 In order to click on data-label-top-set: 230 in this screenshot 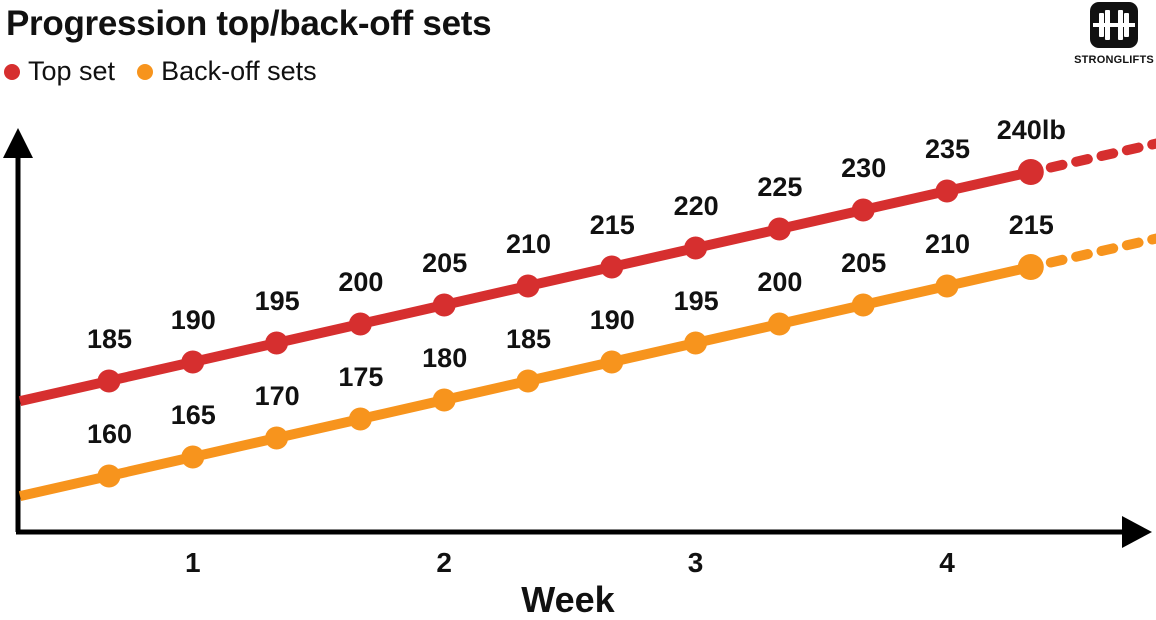, I will do `click(863, 168)`.